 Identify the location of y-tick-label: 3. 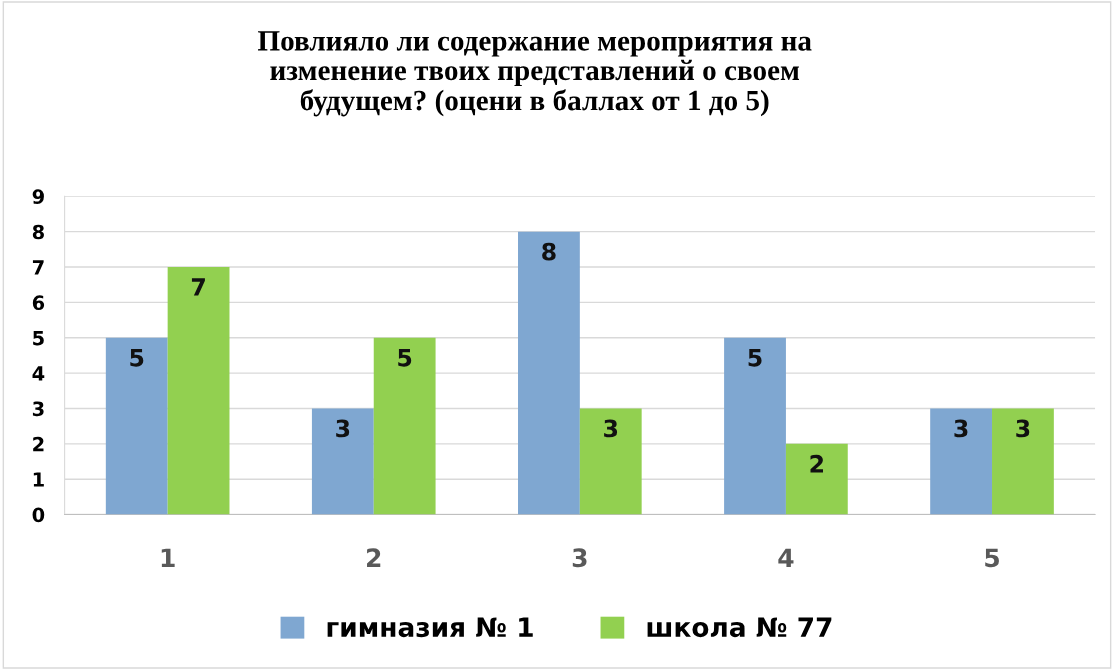
(38, 409).